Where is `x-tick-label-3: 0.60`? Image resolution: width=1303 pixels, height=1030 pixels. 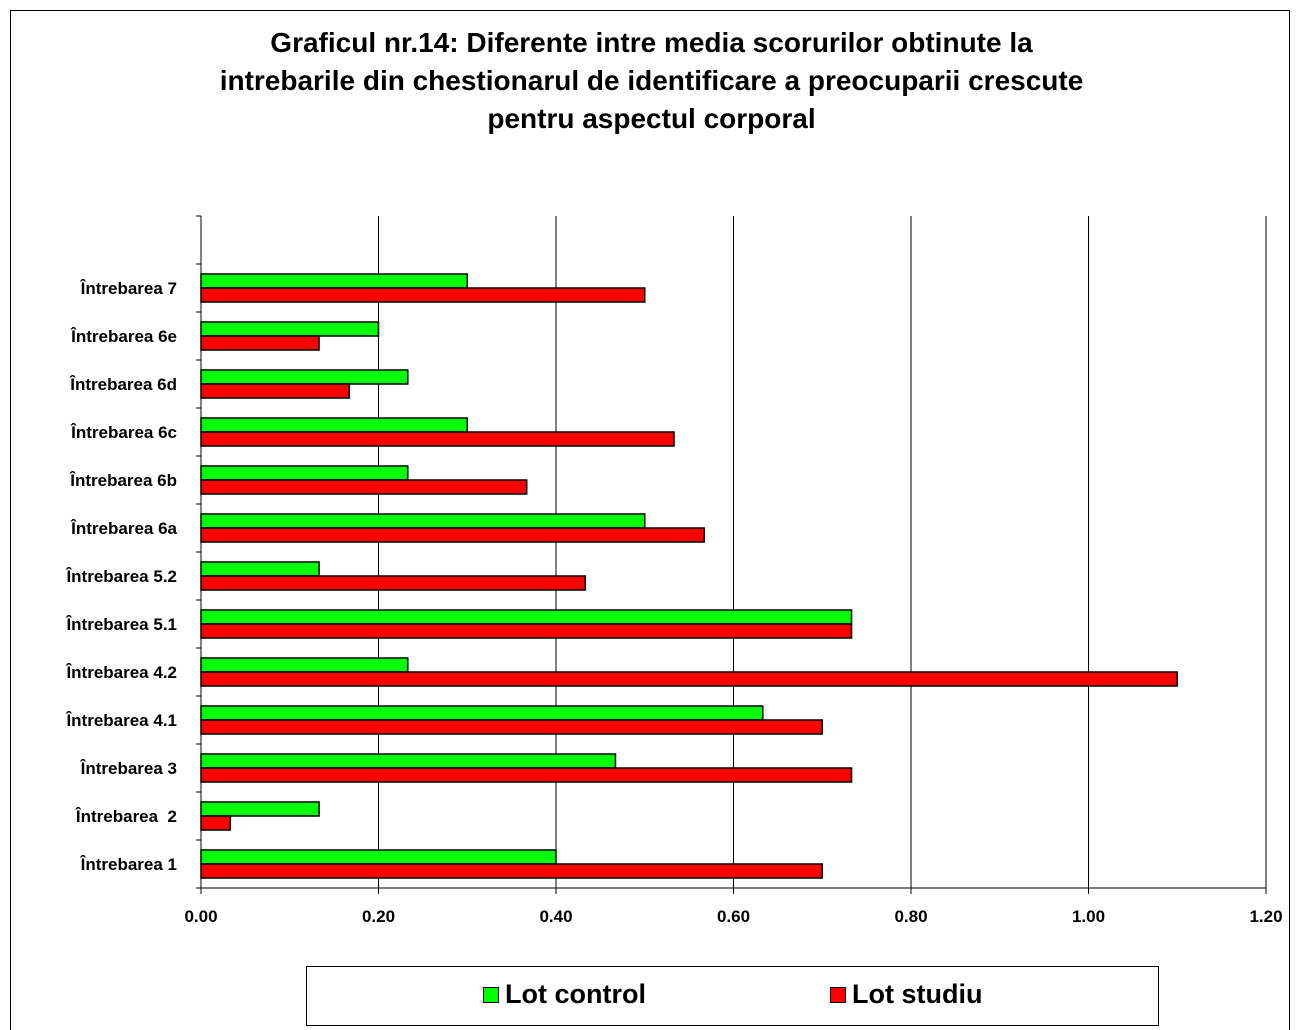
x-tick-label-3: 0.60 is located at coordinates (733, 916).